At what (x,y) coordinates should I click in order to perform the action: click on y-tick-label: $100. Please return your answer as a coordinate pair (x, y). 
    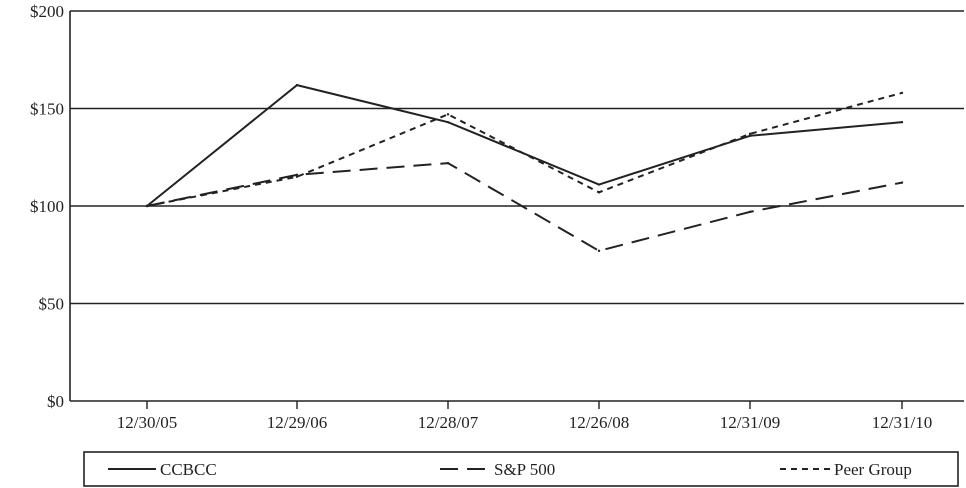
    Looking at the image, I should click on (47, 206).